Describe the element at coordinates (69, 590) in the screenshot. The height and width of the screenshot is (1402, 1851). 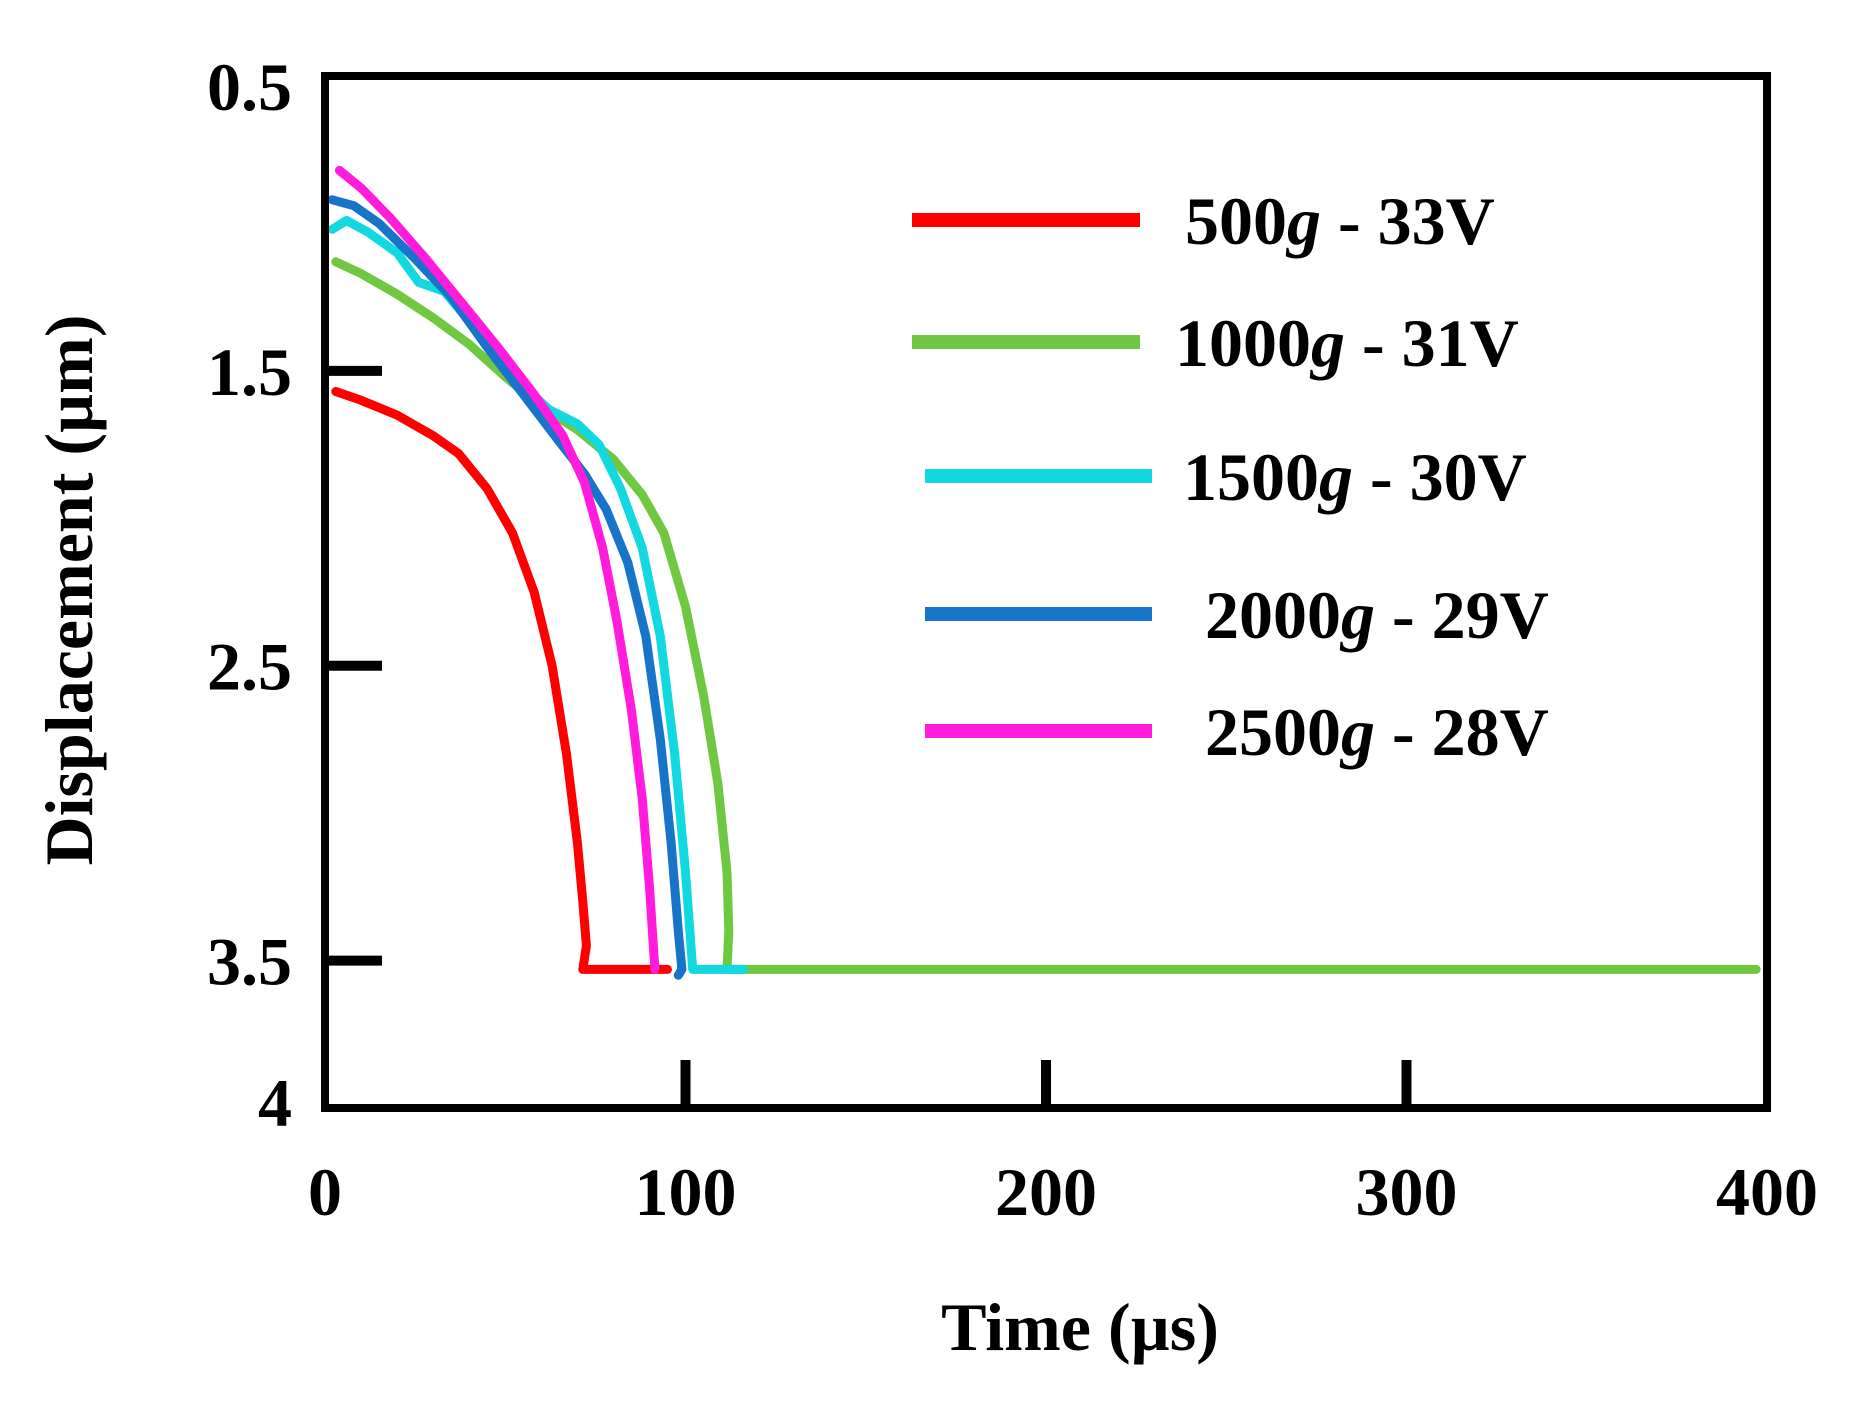
I see `y-axis-title: Displacement (µm)` at that location.